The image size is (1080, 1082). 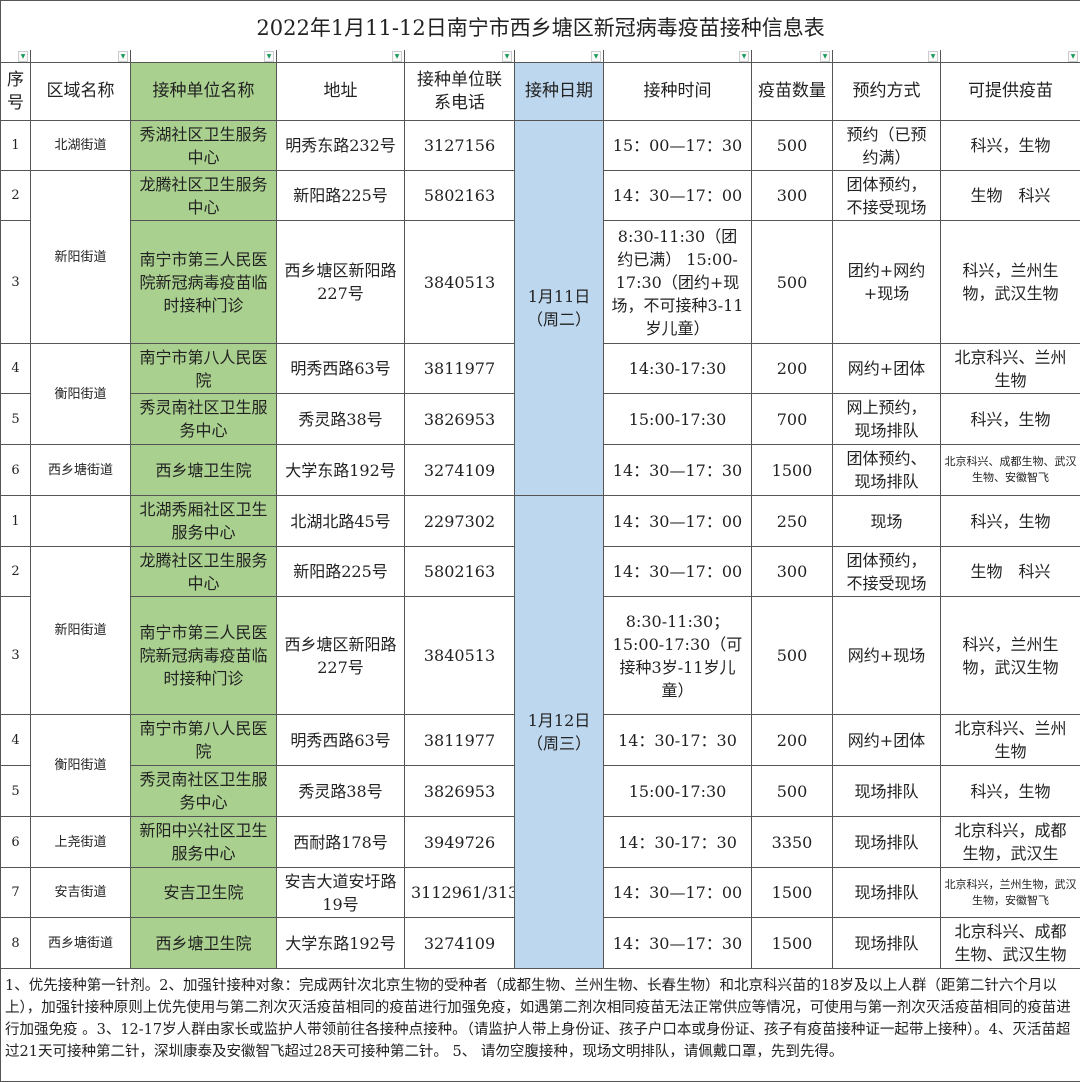 What do you see at coordinates (678, 369) in the screenshot?
I see `time-cell: 14:30-17:30` at bounding box center [678, 369].